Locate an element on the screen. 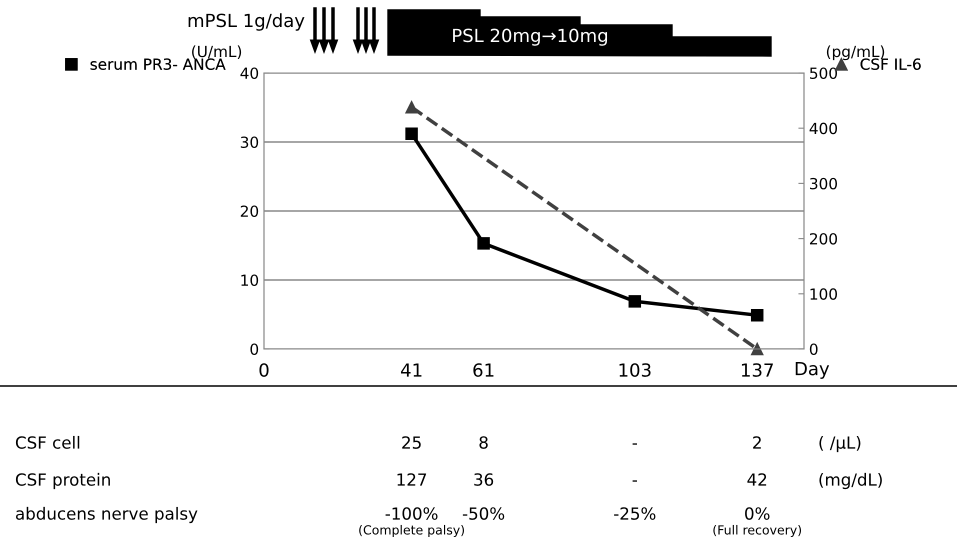 Image resolution: width=957 pixels, height=539 pixels. text: (mg/dL) is located at coordinates (850, 481).